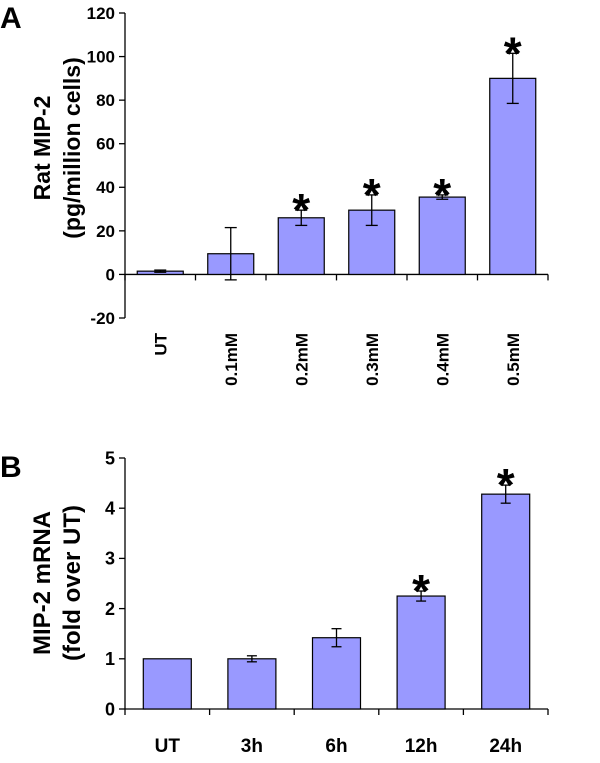  What do you see at coordinates (442, 359) in the screenshot?
I see `category-label: 0.4mM` at bounding box center [442, 359].